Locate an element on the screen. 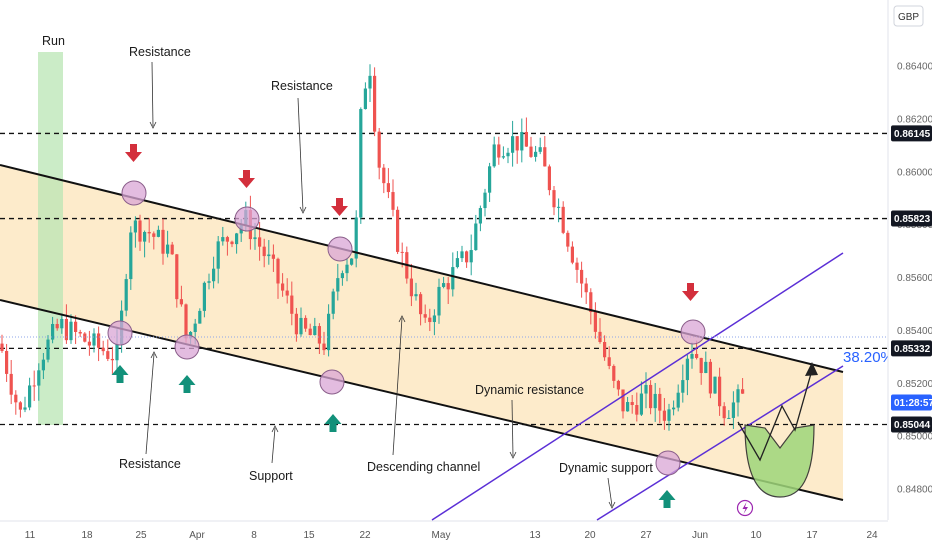  run-label: Run is located at coordinates (53, 41).